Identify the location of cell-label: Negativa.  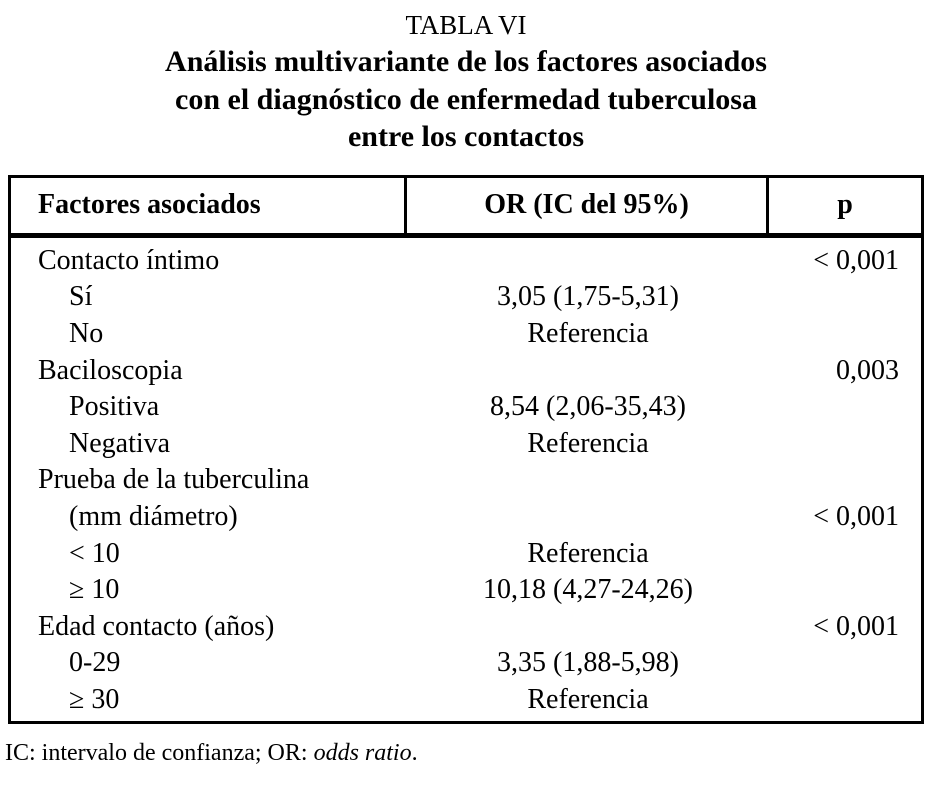
(120, 443).